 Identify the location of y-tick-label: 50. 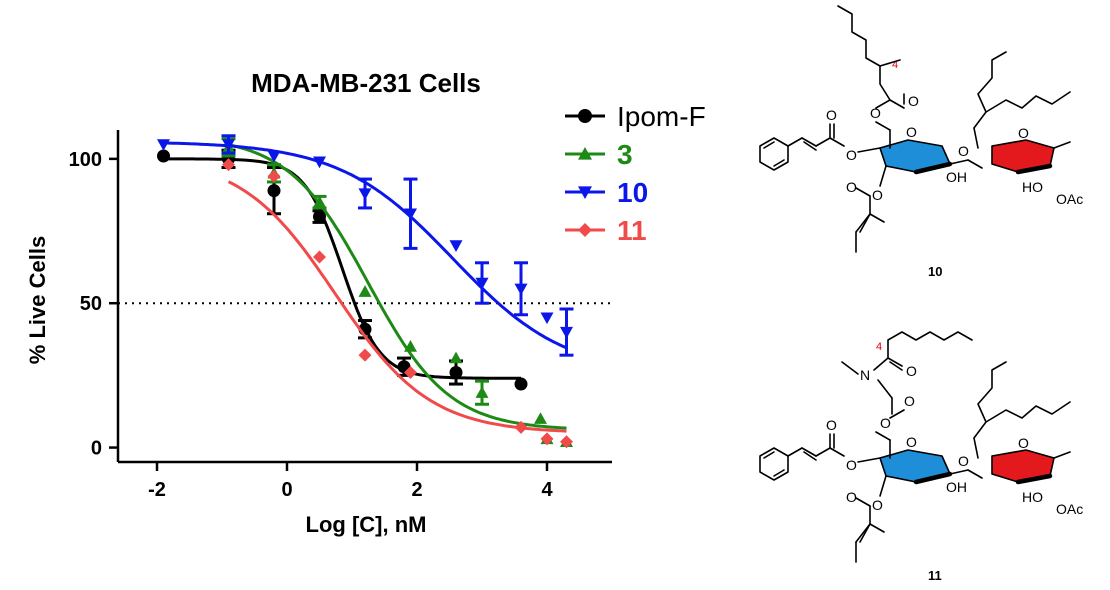
(91, 304).